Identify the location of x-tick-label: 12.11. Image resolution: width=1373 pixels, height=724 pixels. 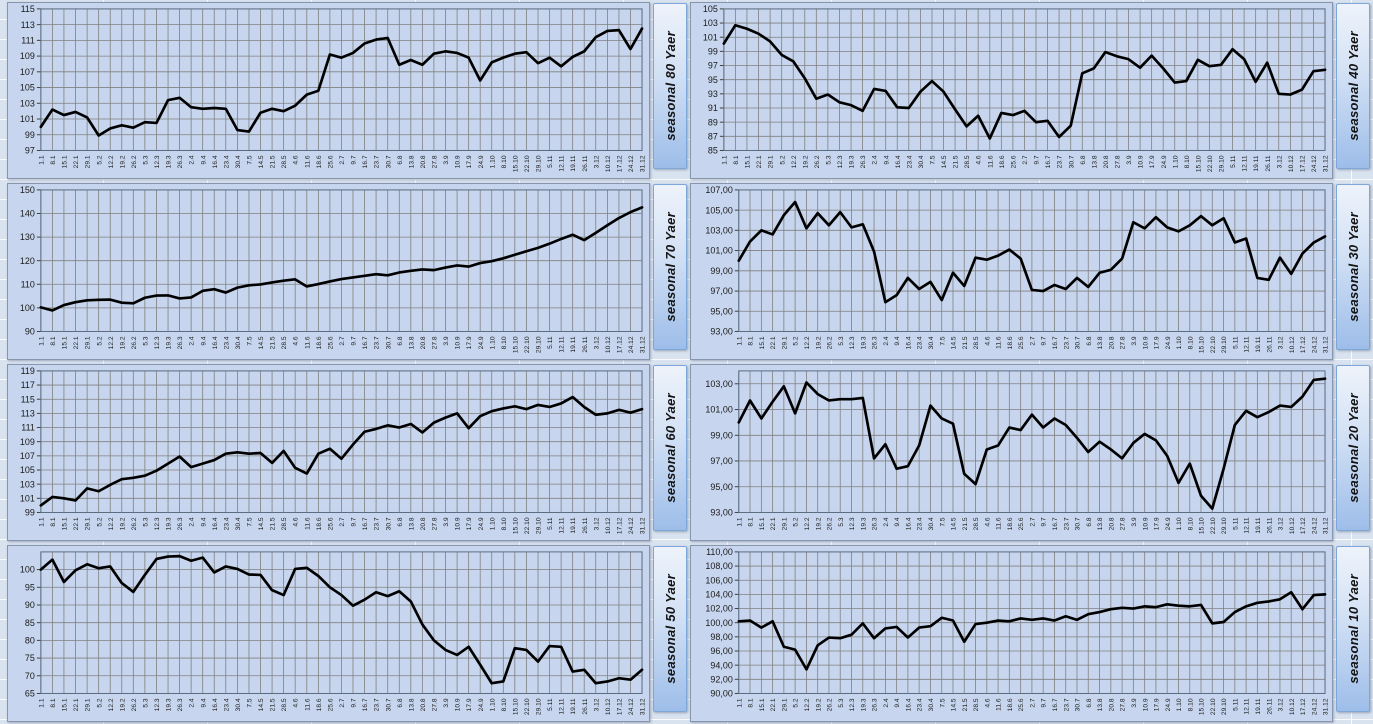
(1245, 163).